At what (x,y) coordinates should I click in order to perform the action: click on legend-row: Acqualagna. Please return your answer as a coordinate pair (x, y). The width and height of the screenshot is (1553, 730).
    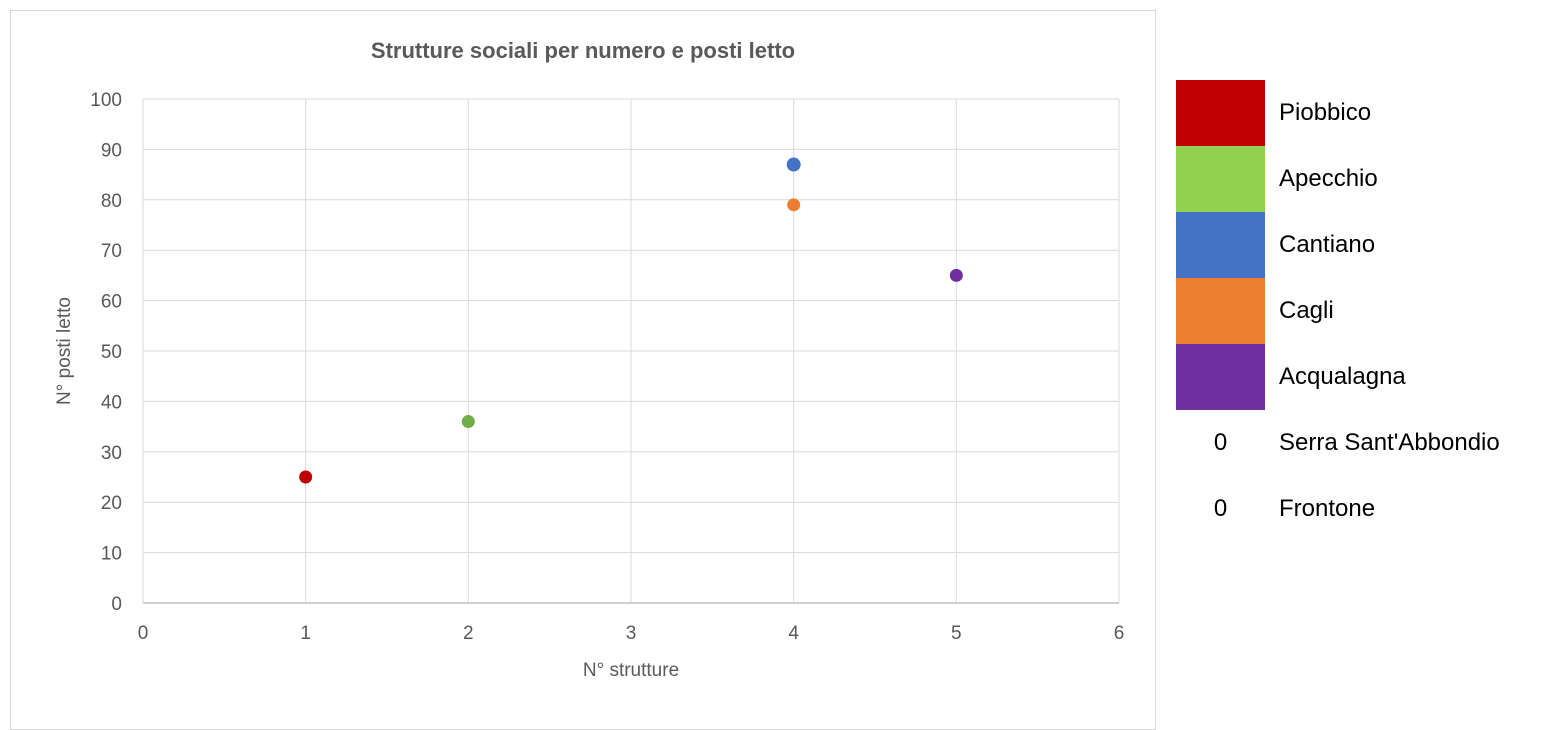
    Looking at the image, I should click on (1338, 377).